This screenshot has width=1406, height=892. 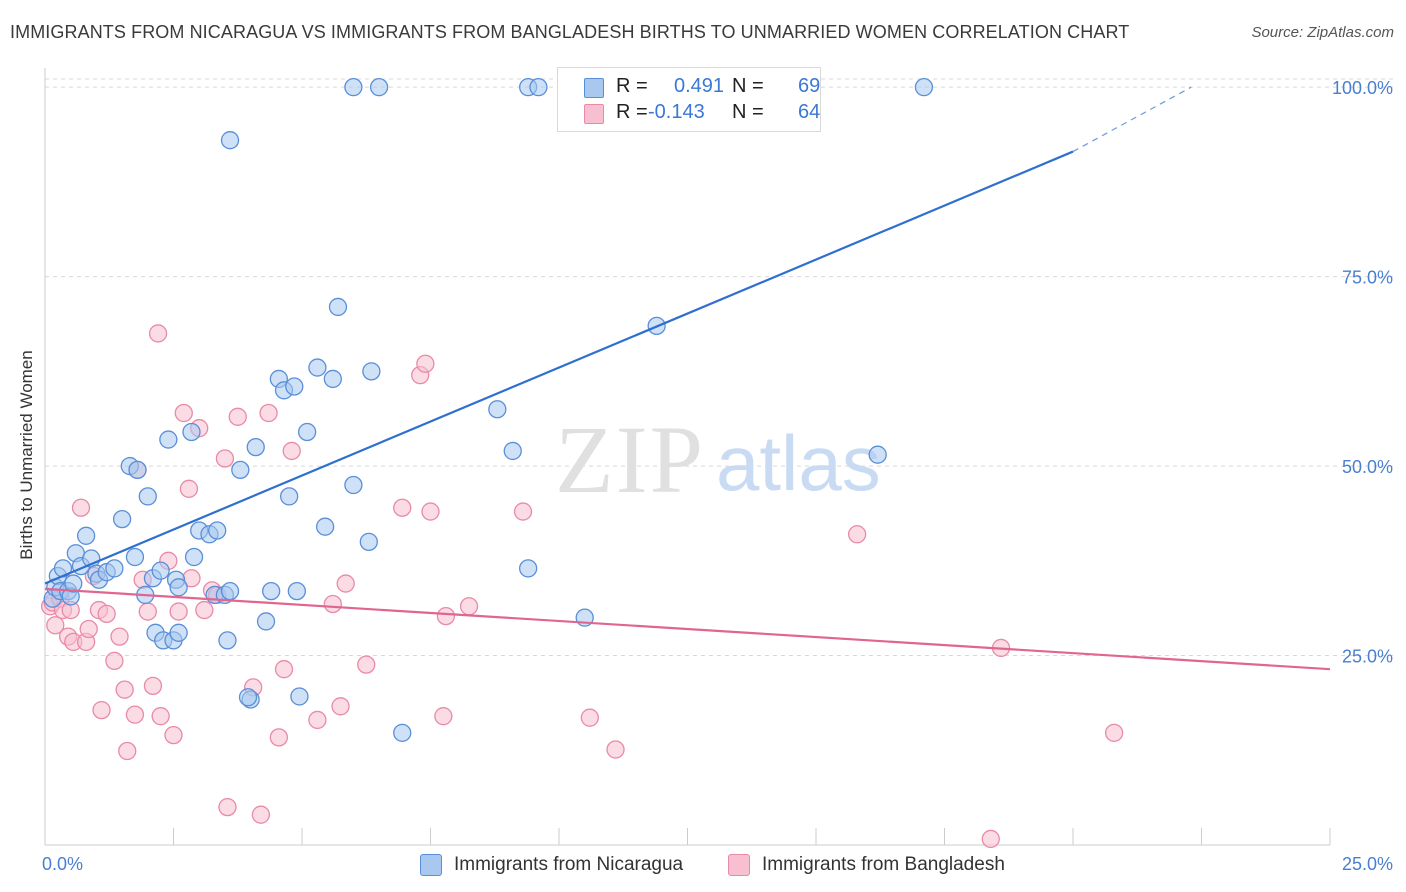 I want to click on legend-r-value: 0.491, so click(x=699, y=86).